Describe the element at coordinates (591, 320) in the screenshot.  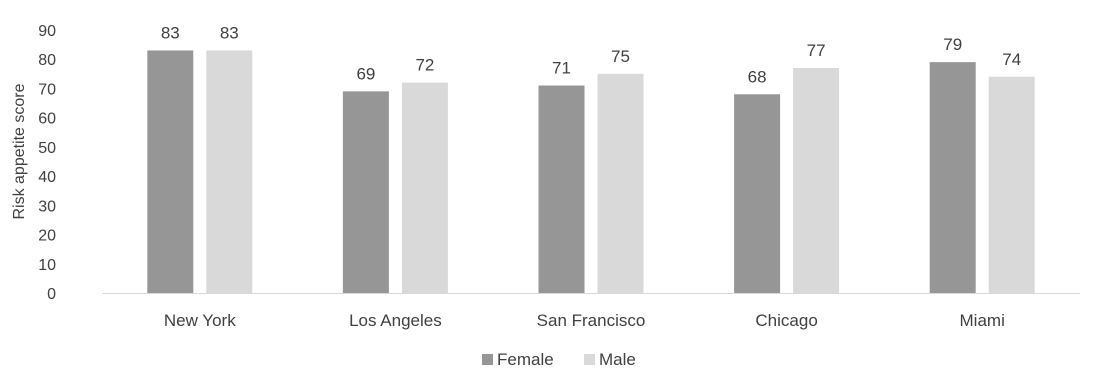
I see `x-category-label: San Francisco` at that location.